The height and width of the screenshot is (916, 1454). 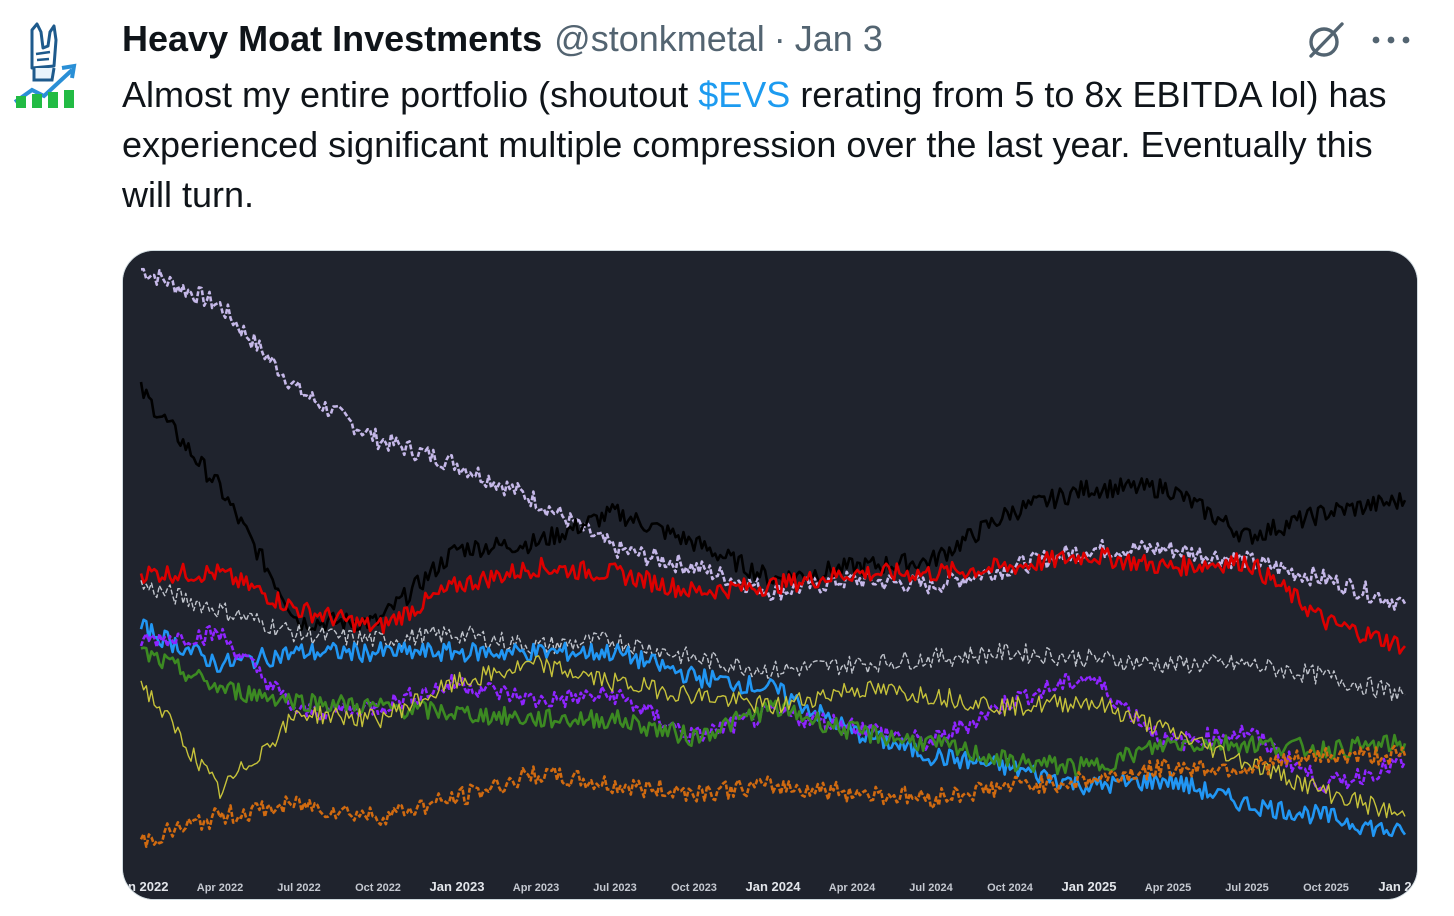 I want to click on x-tick-label: Jul 2024, so click(x=931, y=888).